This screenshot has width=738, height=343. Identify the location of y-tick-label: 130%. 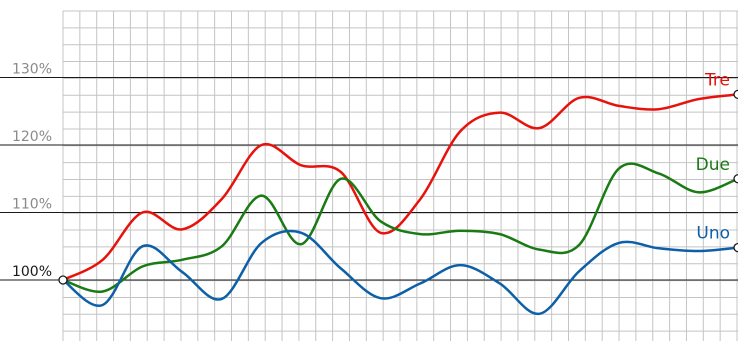
(32, 70).